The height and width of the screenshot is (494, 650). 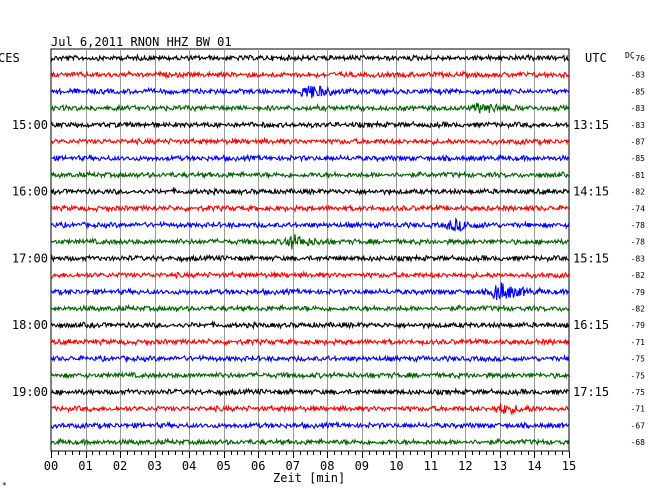 What do you see at coordinates (596, 58) in the screenshot?
I see `right-timezone-label: UTC` at bounding box center [596, 58].